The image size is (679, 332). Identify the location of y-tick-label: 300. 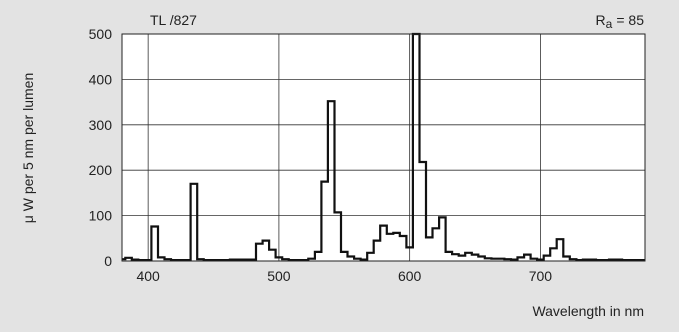
(101, 125).